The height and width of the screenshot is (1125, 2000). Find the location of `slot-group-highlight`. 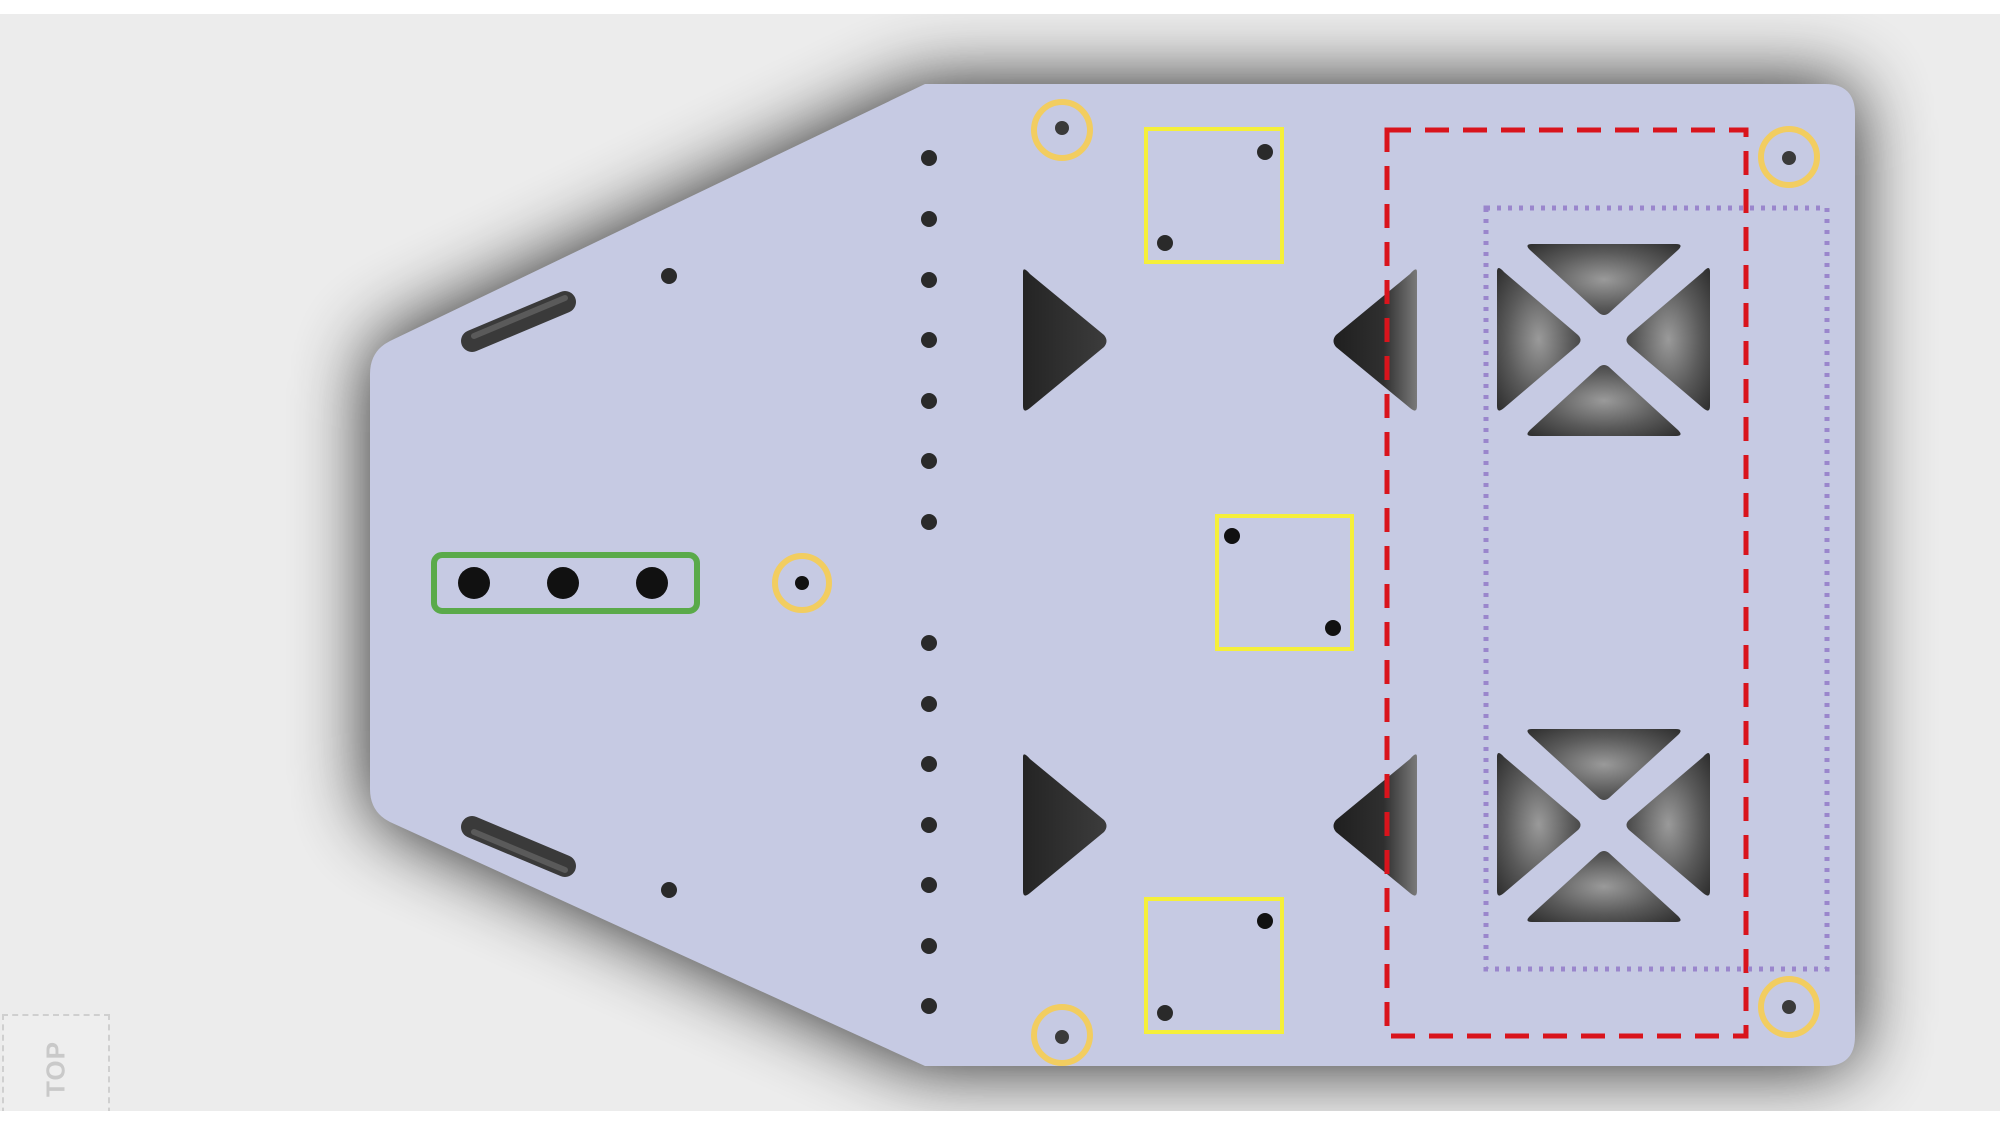

slot-group-highlight is located at coordinates (565, 583).